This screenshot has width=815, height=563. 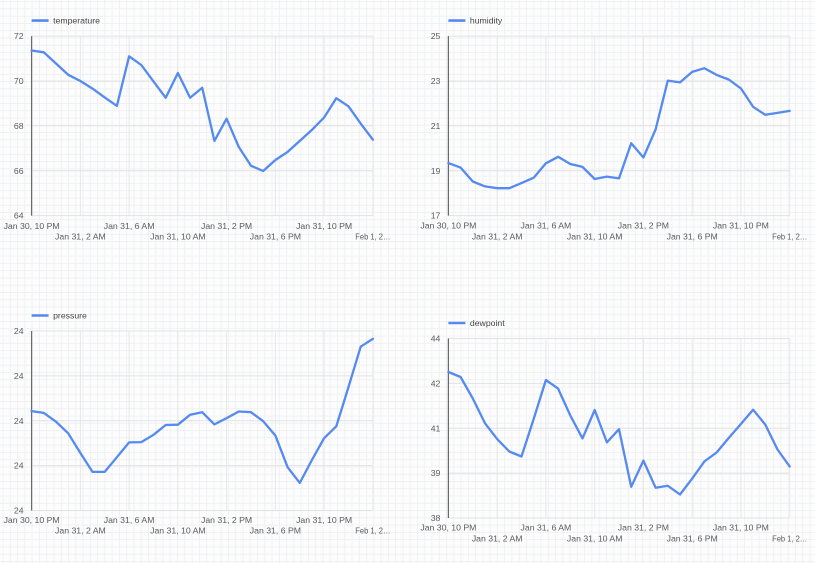 I want to click on svg-text: 17, so click(x=436, y=216).